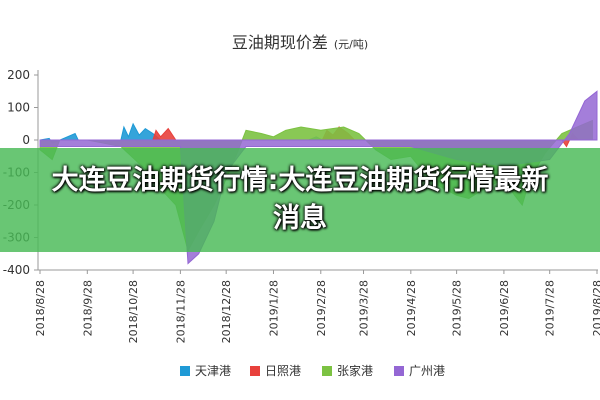 Image resolution: width=600 pixels, height=400 pixels. I want to click on x-tick-label: 2019/3/28, so click(364, 308).